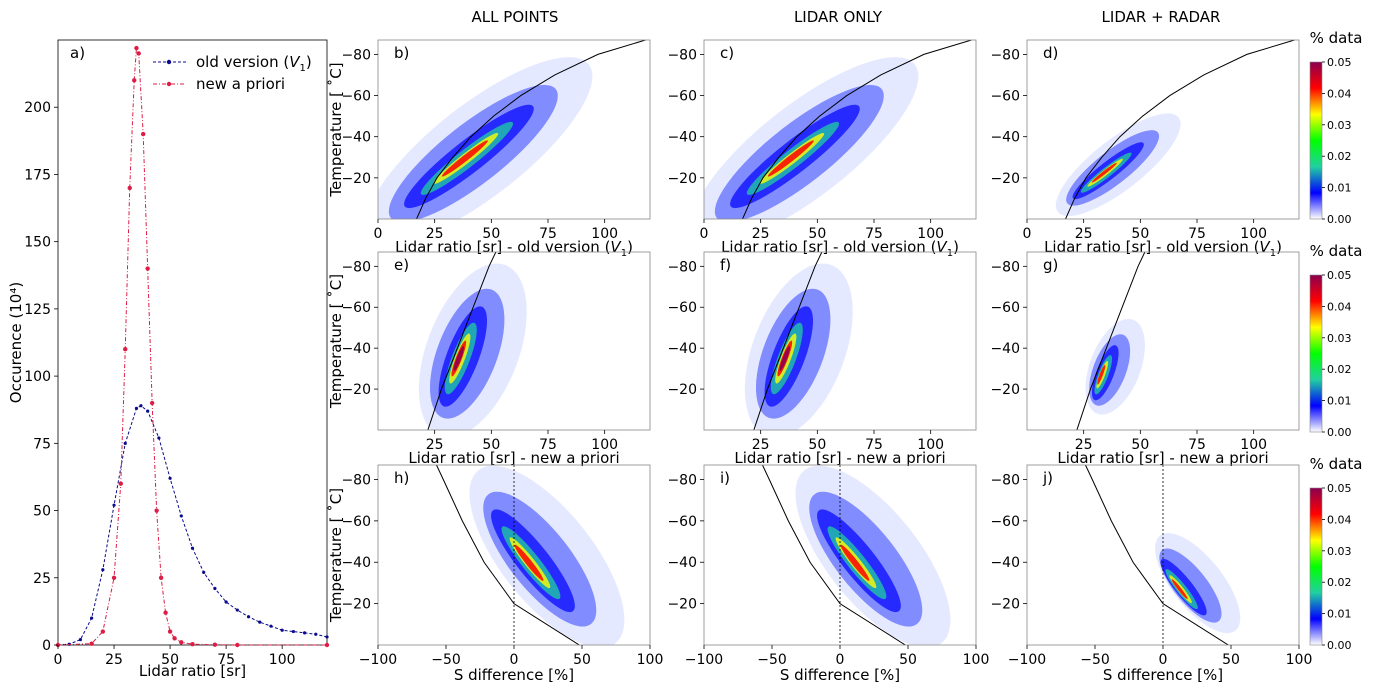 The image size is (1386, 682). What do you see at coordinates (37, 377) in the screenshot?
I see `y-tick-label: 100` at bounding box center [37, 377].